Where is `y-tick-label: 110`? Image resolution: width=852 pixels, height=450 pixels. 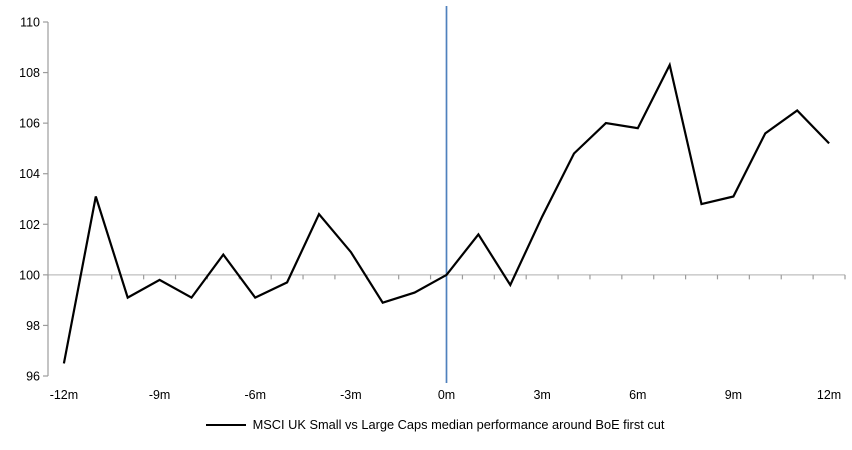 y-tick-label: 110 is located at coordinates (30, 23).